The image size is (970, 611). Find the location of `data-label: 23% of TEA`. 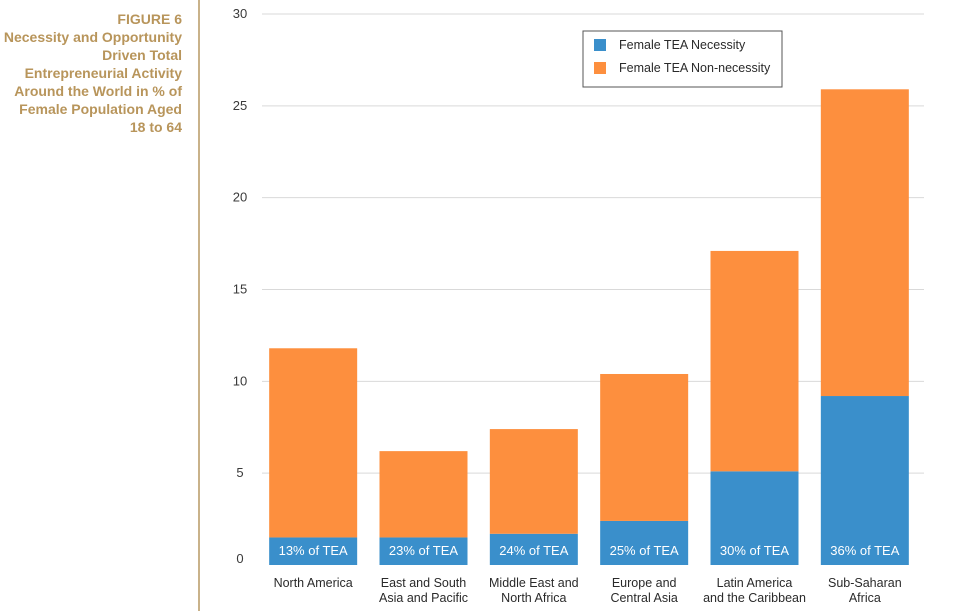

data-label: 23% of TEA is located at coordinates (423, 550).